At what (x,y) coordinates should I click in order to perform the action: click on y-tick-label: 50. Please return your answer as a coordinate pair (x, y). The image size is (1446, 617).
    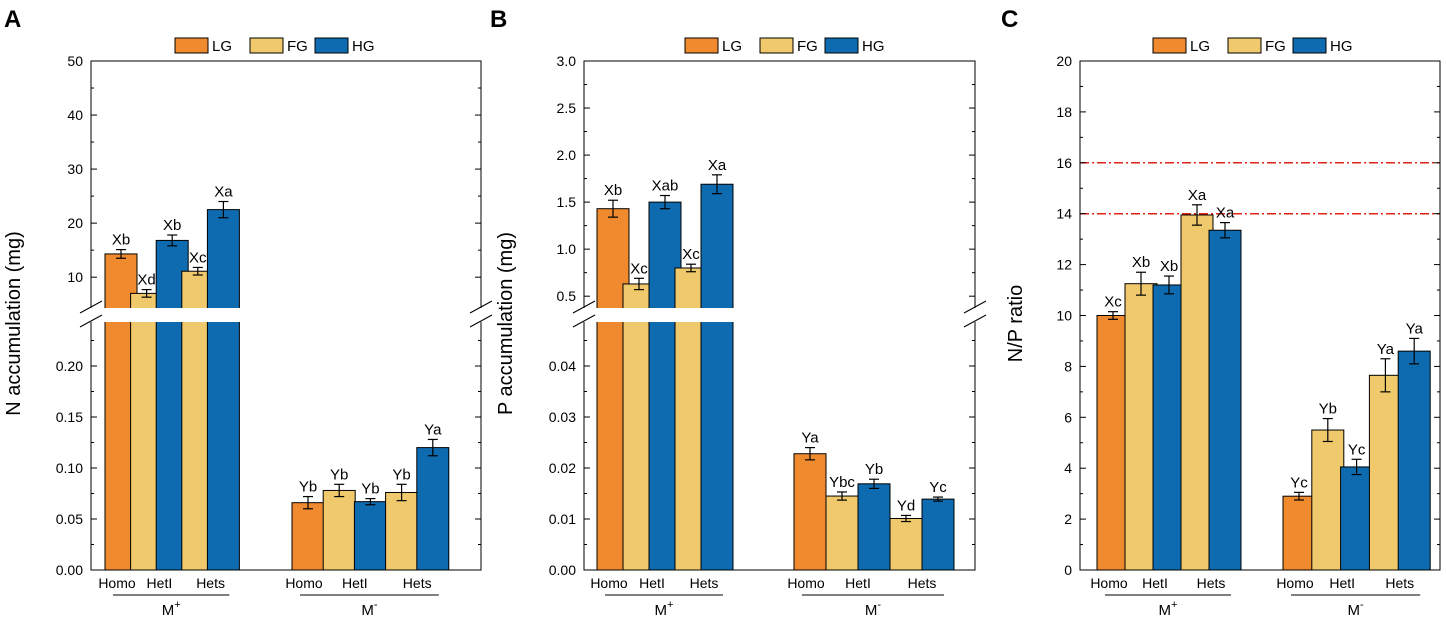
    Looking at the image, I should click on (75, 61).